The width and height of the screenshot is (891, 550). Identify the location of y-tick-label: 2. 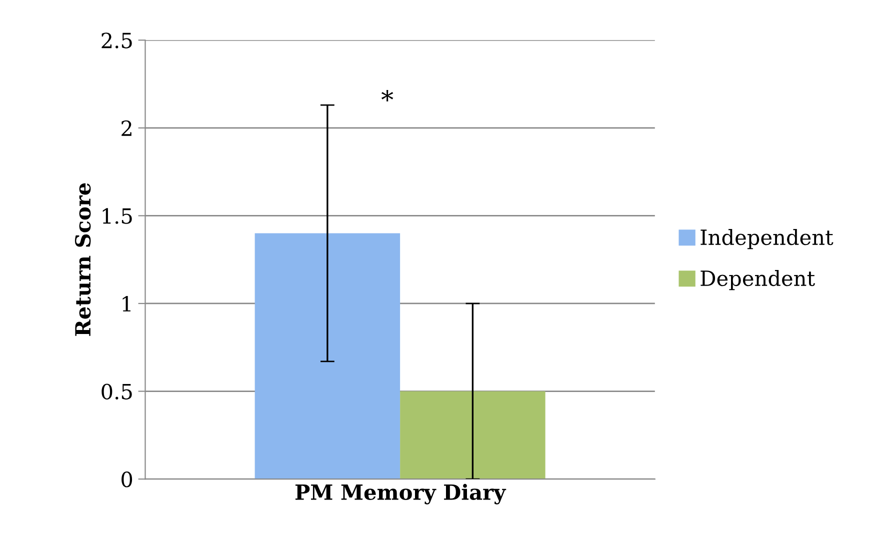
(127, 128).